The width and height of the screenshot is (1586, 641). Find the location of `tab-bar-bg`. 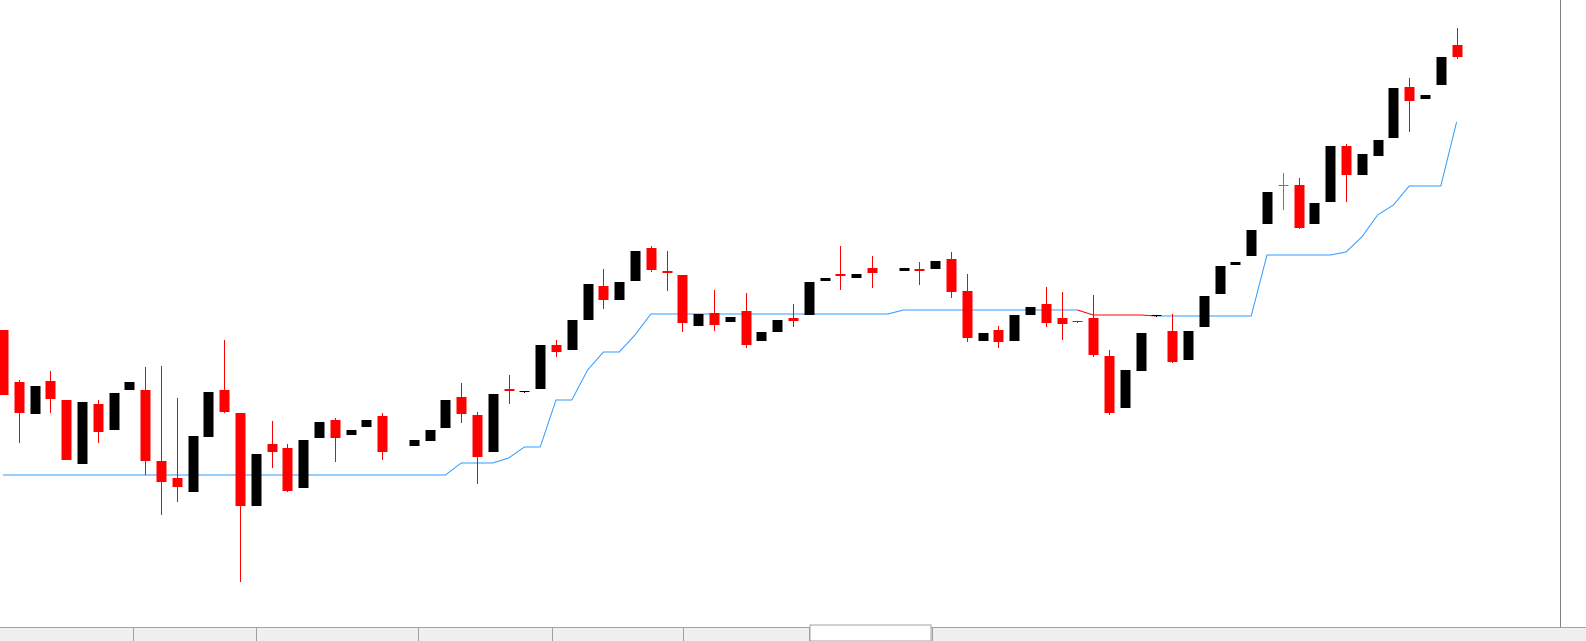

tab-bar-bg is located at coordinates (793, 634).